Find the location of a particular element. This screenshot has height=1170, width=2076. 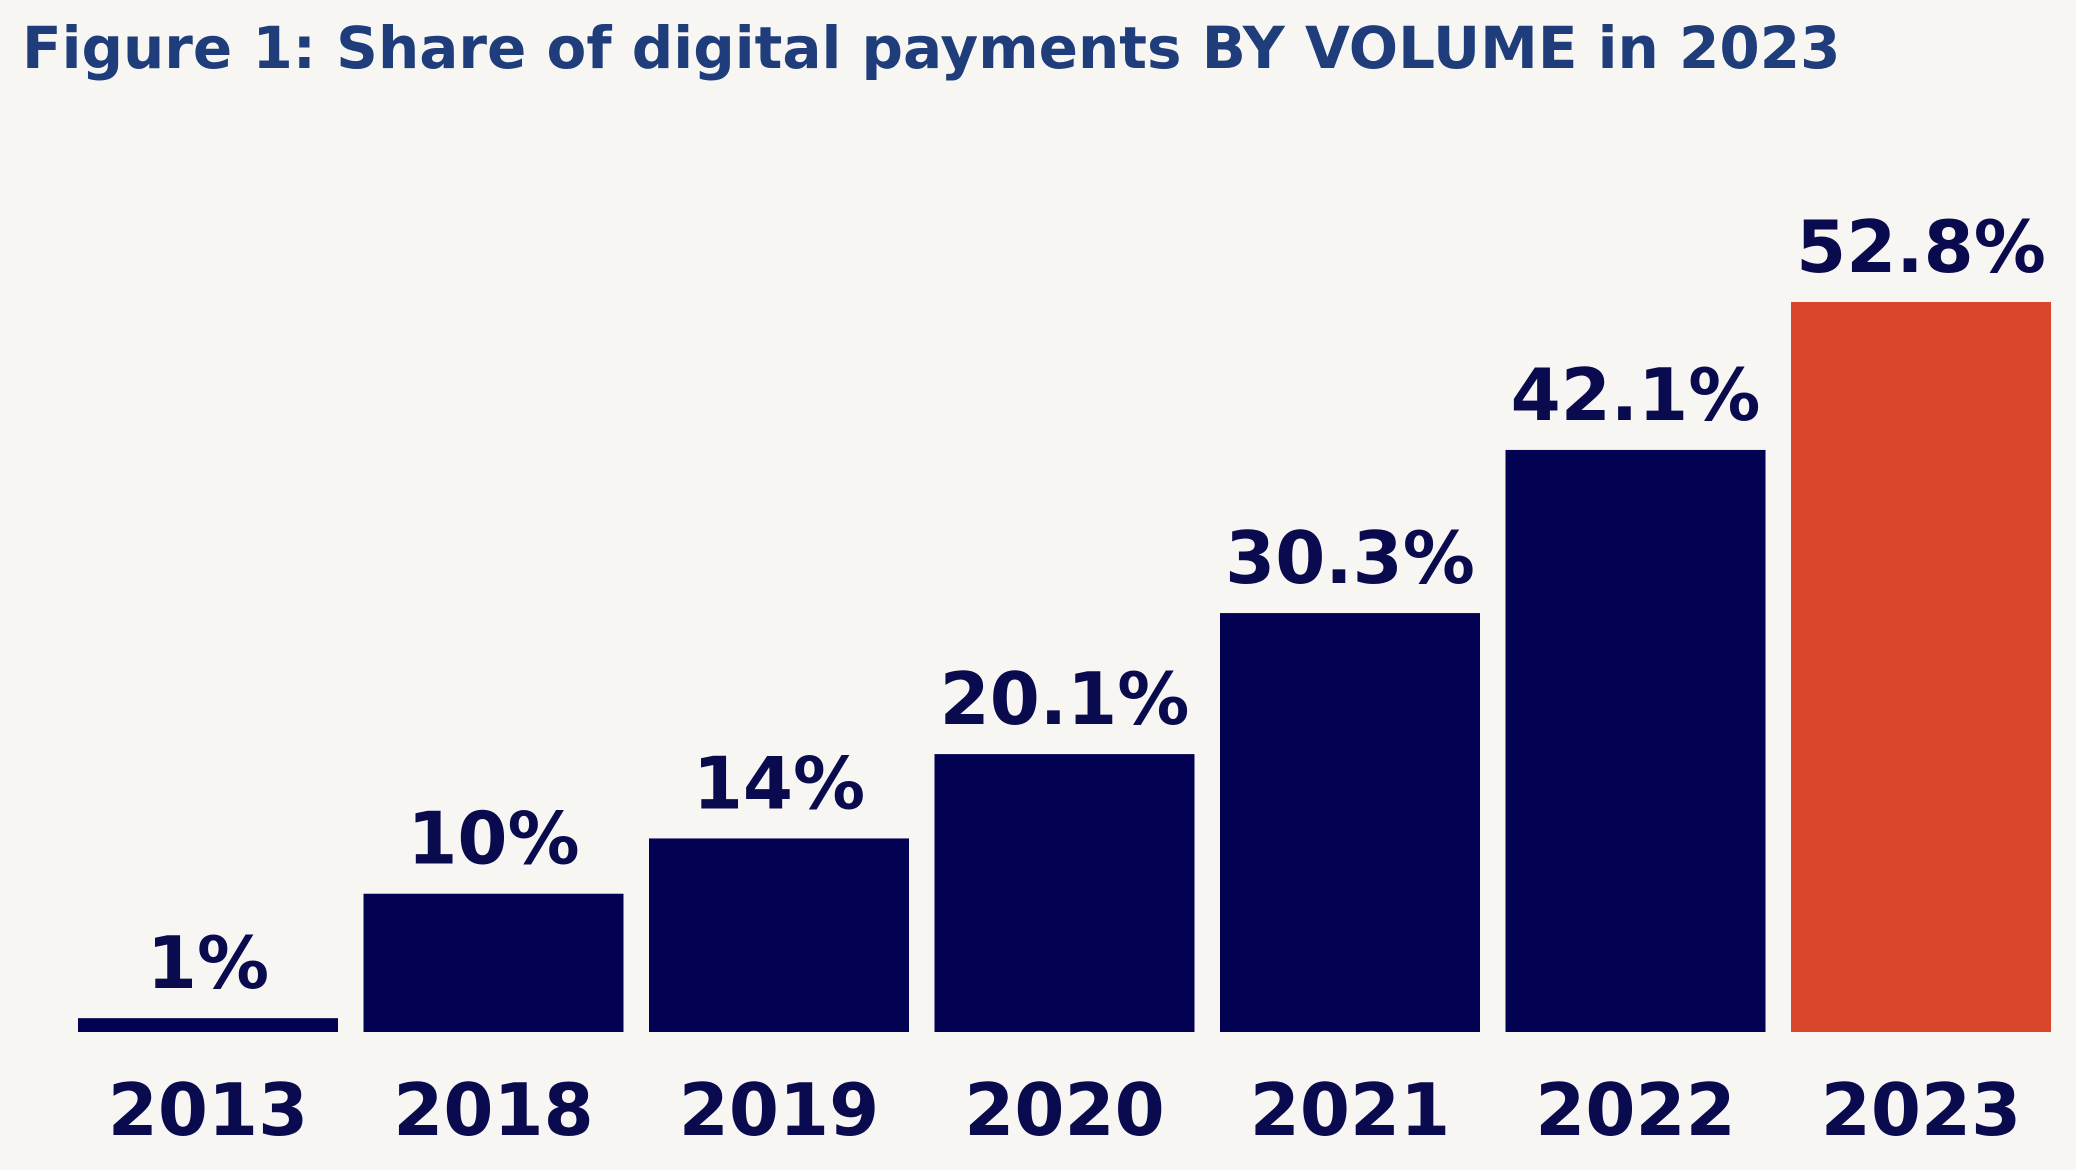

value-label-2018: 10% is located at coordinates (493, 839).